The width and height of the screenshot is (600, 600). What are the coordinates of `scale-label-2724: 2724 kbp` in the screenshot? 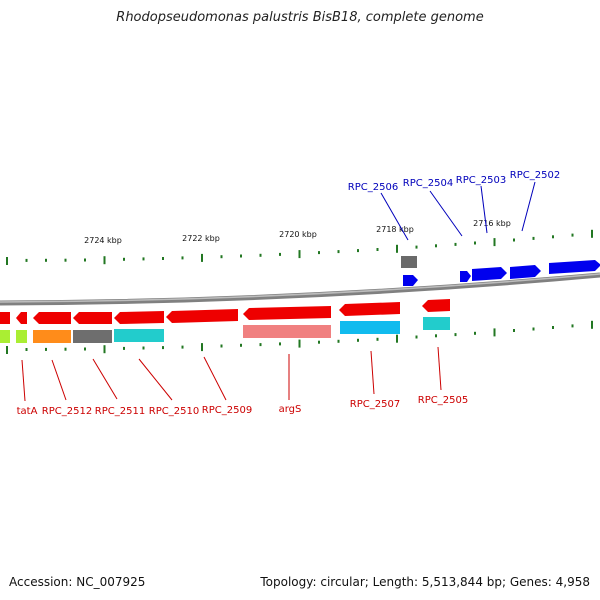 It's located at (103, 240).